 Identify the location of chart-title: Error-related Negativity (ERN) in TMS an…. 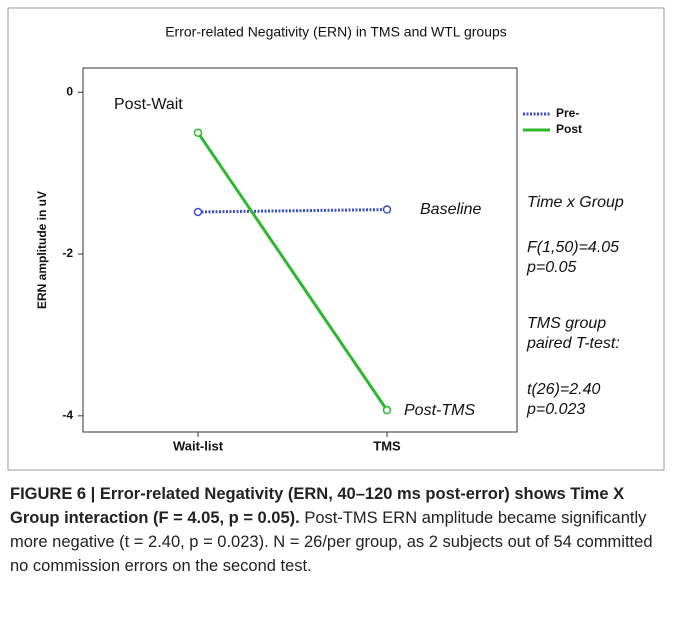
(336, 32).